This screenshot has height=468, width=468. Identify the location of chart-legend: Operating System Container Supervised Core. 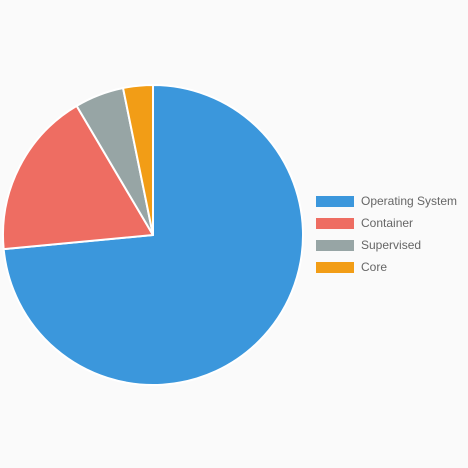
(390, 234).